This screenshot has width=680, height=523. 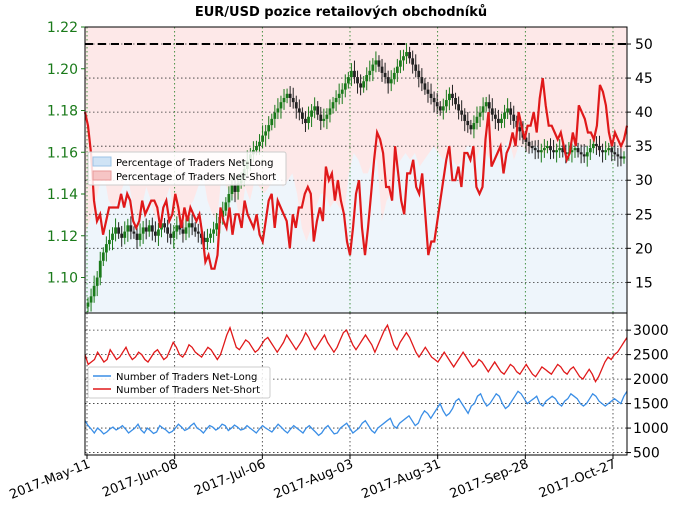 I want to click on right-tick-label: 25, so click(x=644, y=215).